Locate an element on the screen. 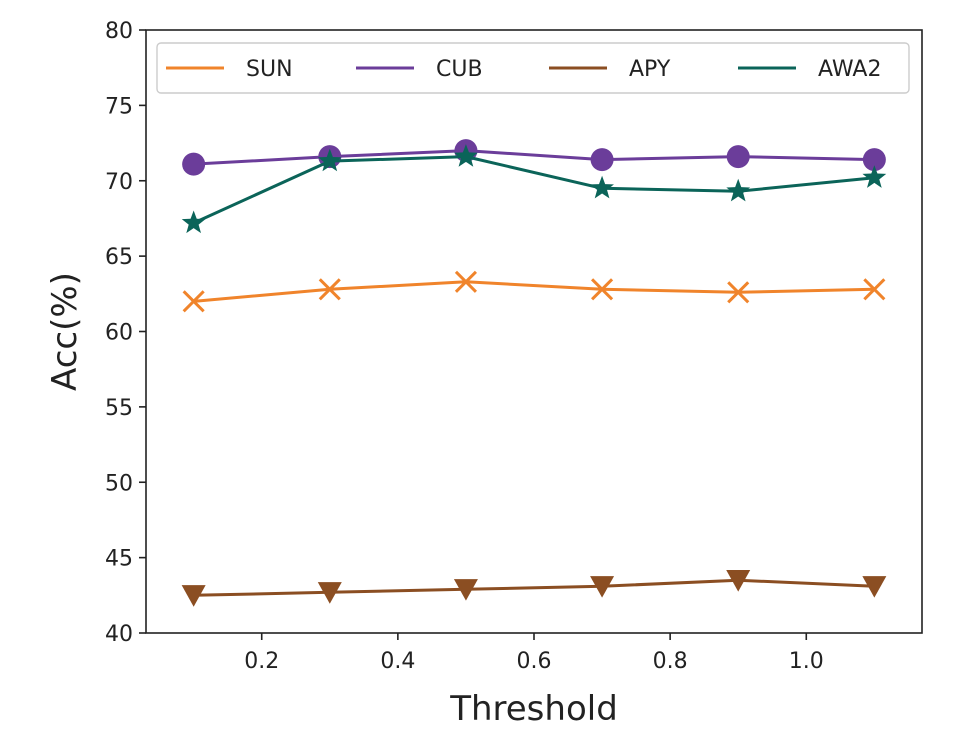 The height and width of the screenshot is (749, 969). y-tick-label: 55 is located at coordinates (119, 408).